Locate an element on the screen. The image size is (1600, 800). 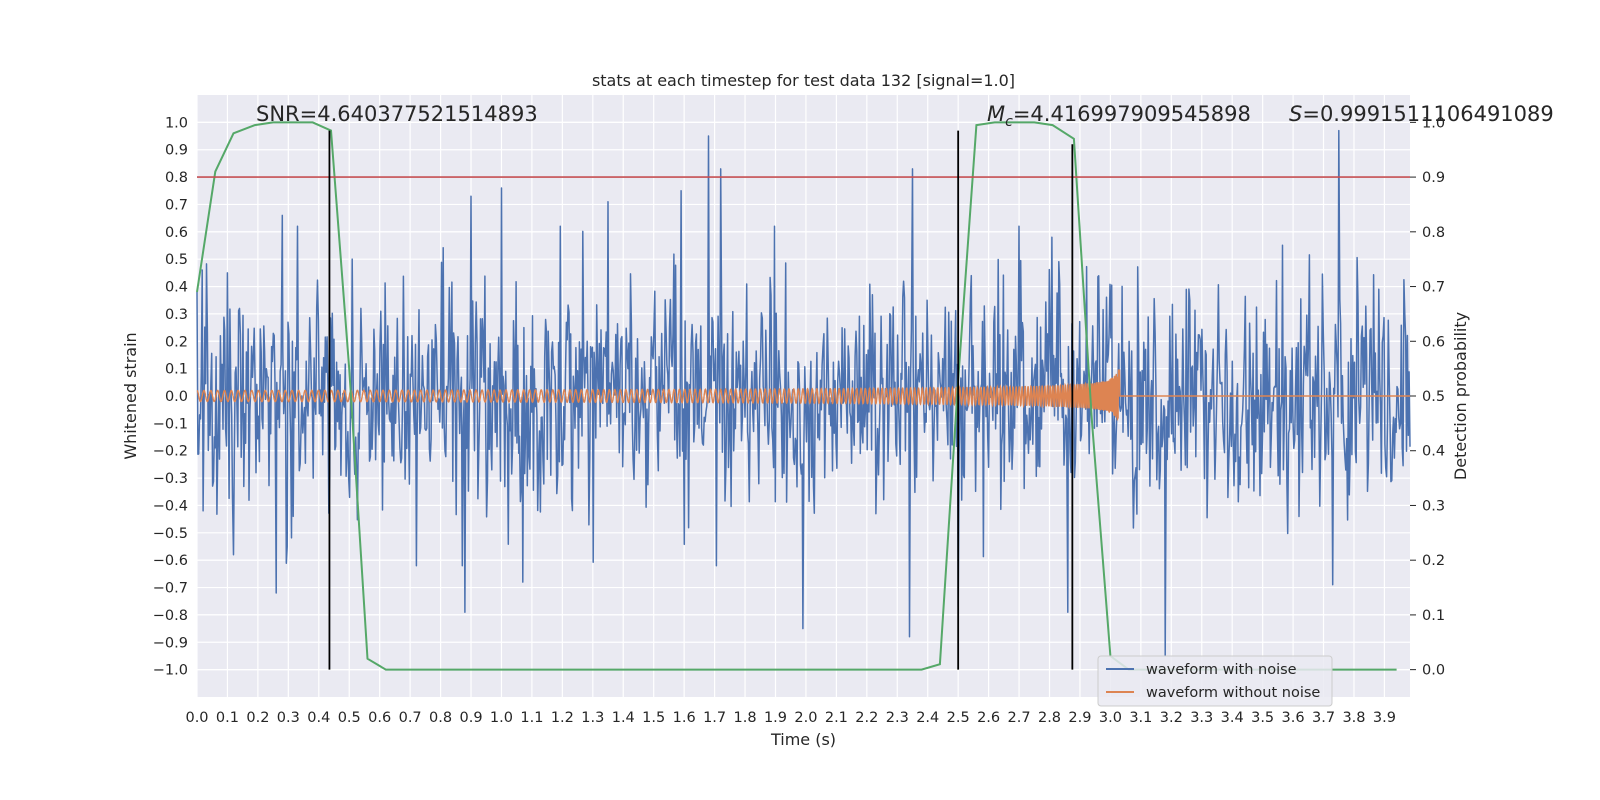
x-tick-label: 0.8 is located at coordinates (440, 718).